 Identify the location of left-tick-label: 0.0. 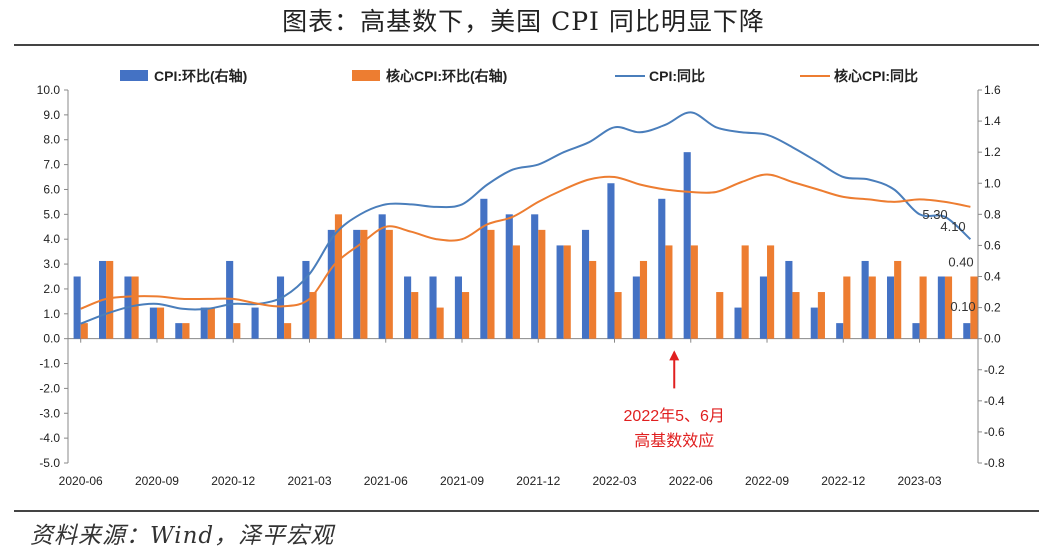
(51, 339).